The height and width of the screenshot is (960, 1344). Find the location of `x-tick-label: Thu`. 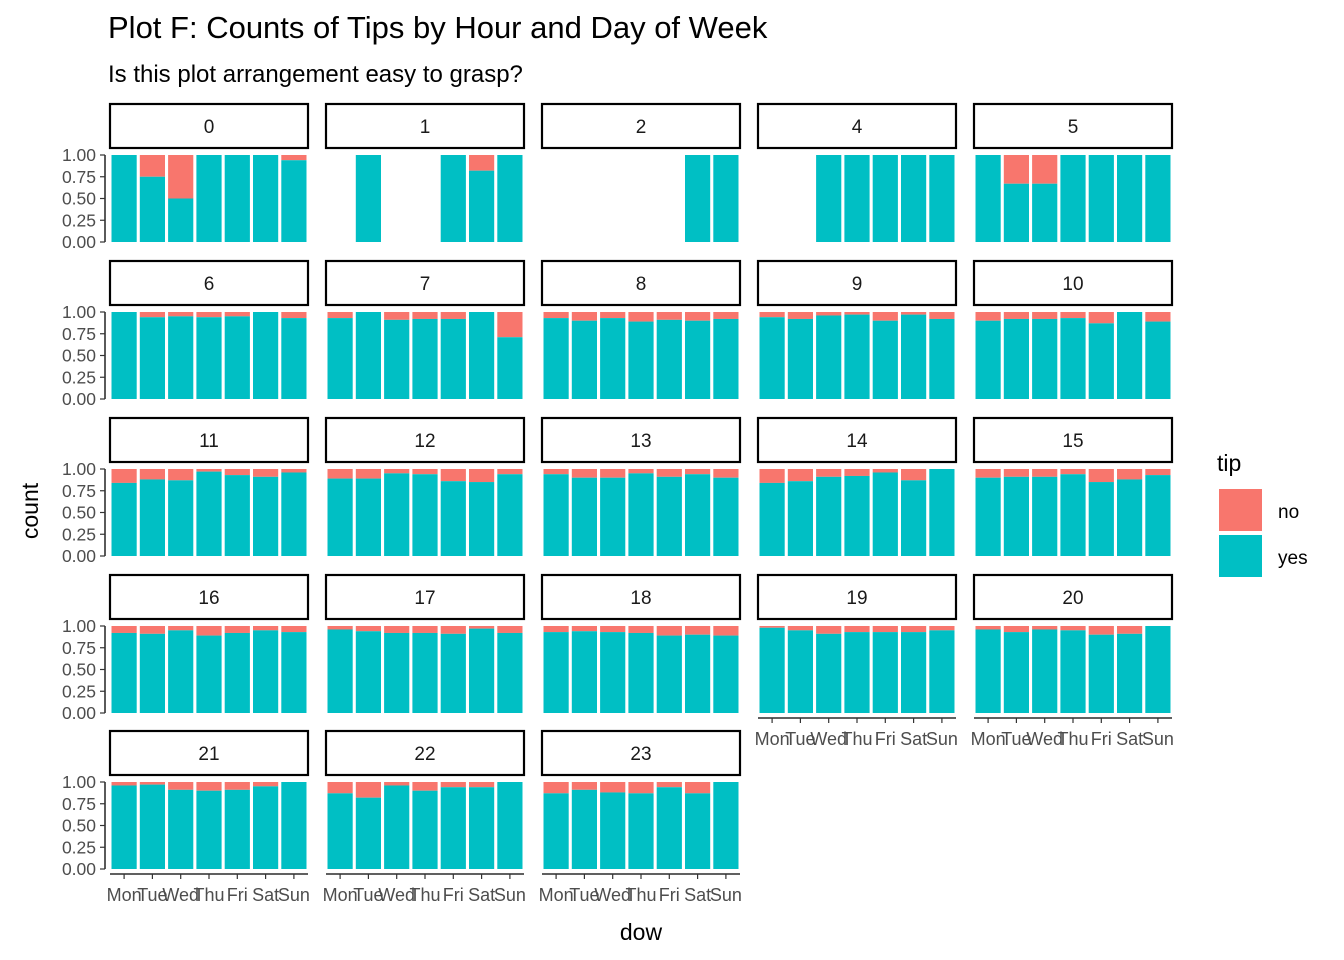

x-tick-label: Thu is located at coordinates (208, 895).